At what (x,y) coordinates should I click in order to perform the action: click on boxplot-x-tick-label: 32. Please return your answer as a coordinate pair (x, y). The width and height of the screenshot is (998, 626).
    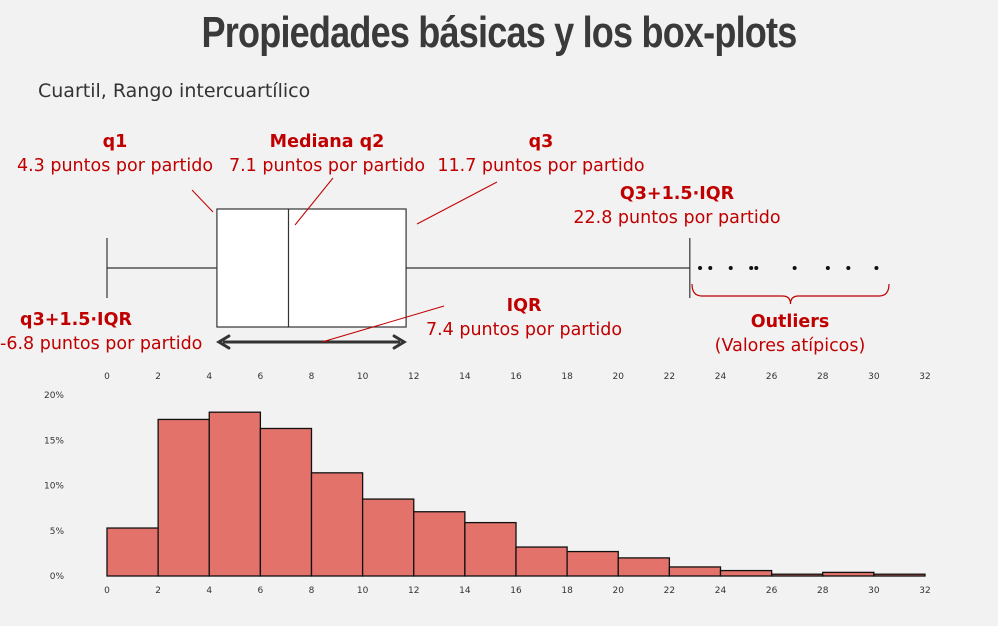
    Looking at the image, I should click on (924, 377).